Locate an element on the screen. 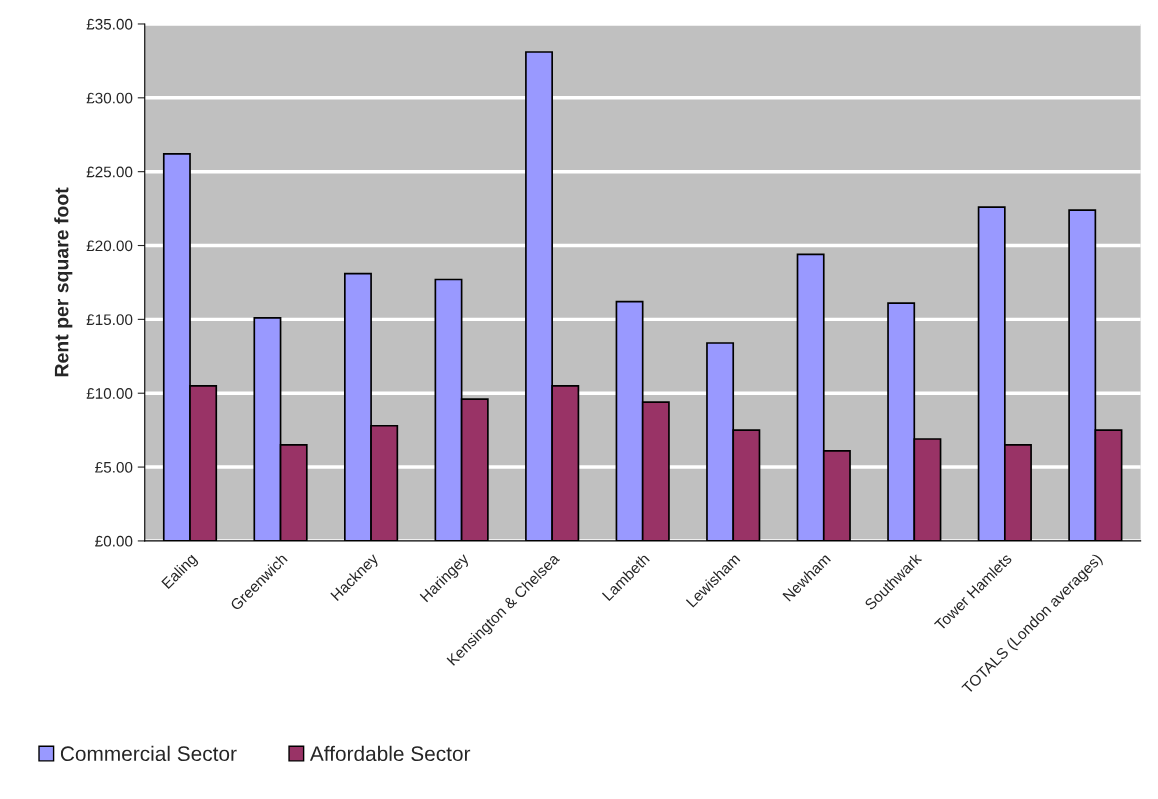 This screenshot has width=1158, height=799. y-tick-label: £15.00 is located at coordinates (109, 320).